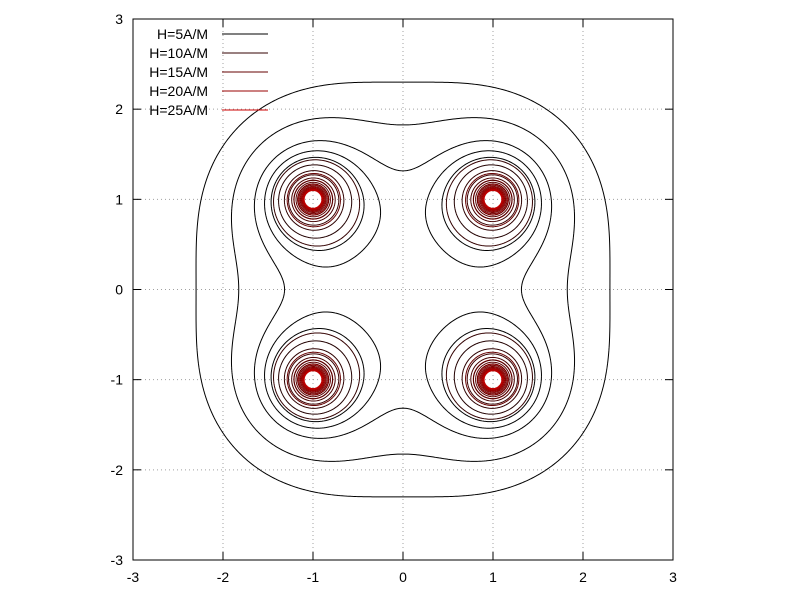 This screenshot has width=800, height=600. I want to click on legend-label: H=20A/M, so click(178, 91).